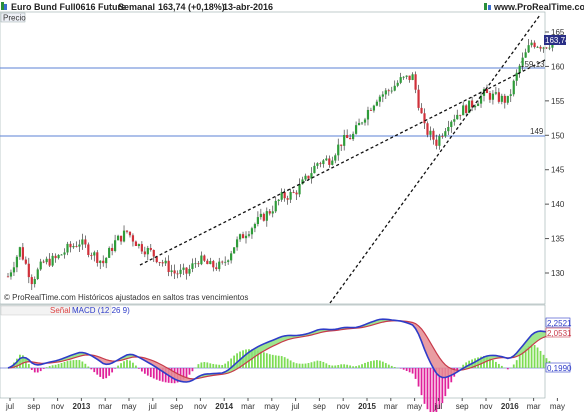 The height and width of the screenshot is (412, 584). I want to click on x-tick-label: jul, so click(437, 406).